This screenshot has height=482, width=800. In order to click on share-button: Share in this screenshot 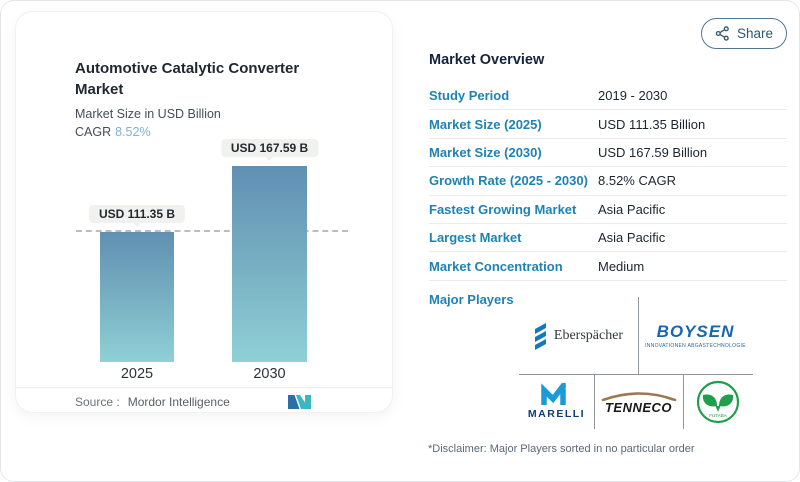, I will do `click(744, 33)`.